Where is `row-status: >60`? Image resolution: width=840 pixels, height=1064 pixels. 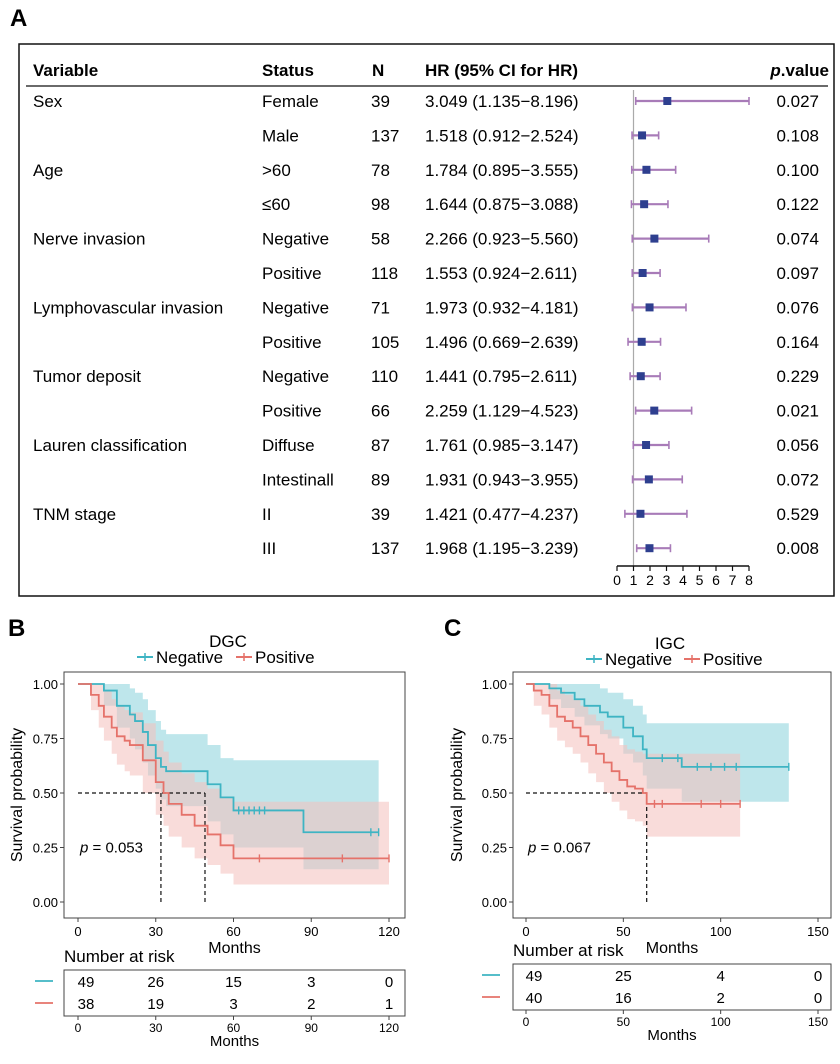
row-status: >60 is located at coordinates (276, 170).